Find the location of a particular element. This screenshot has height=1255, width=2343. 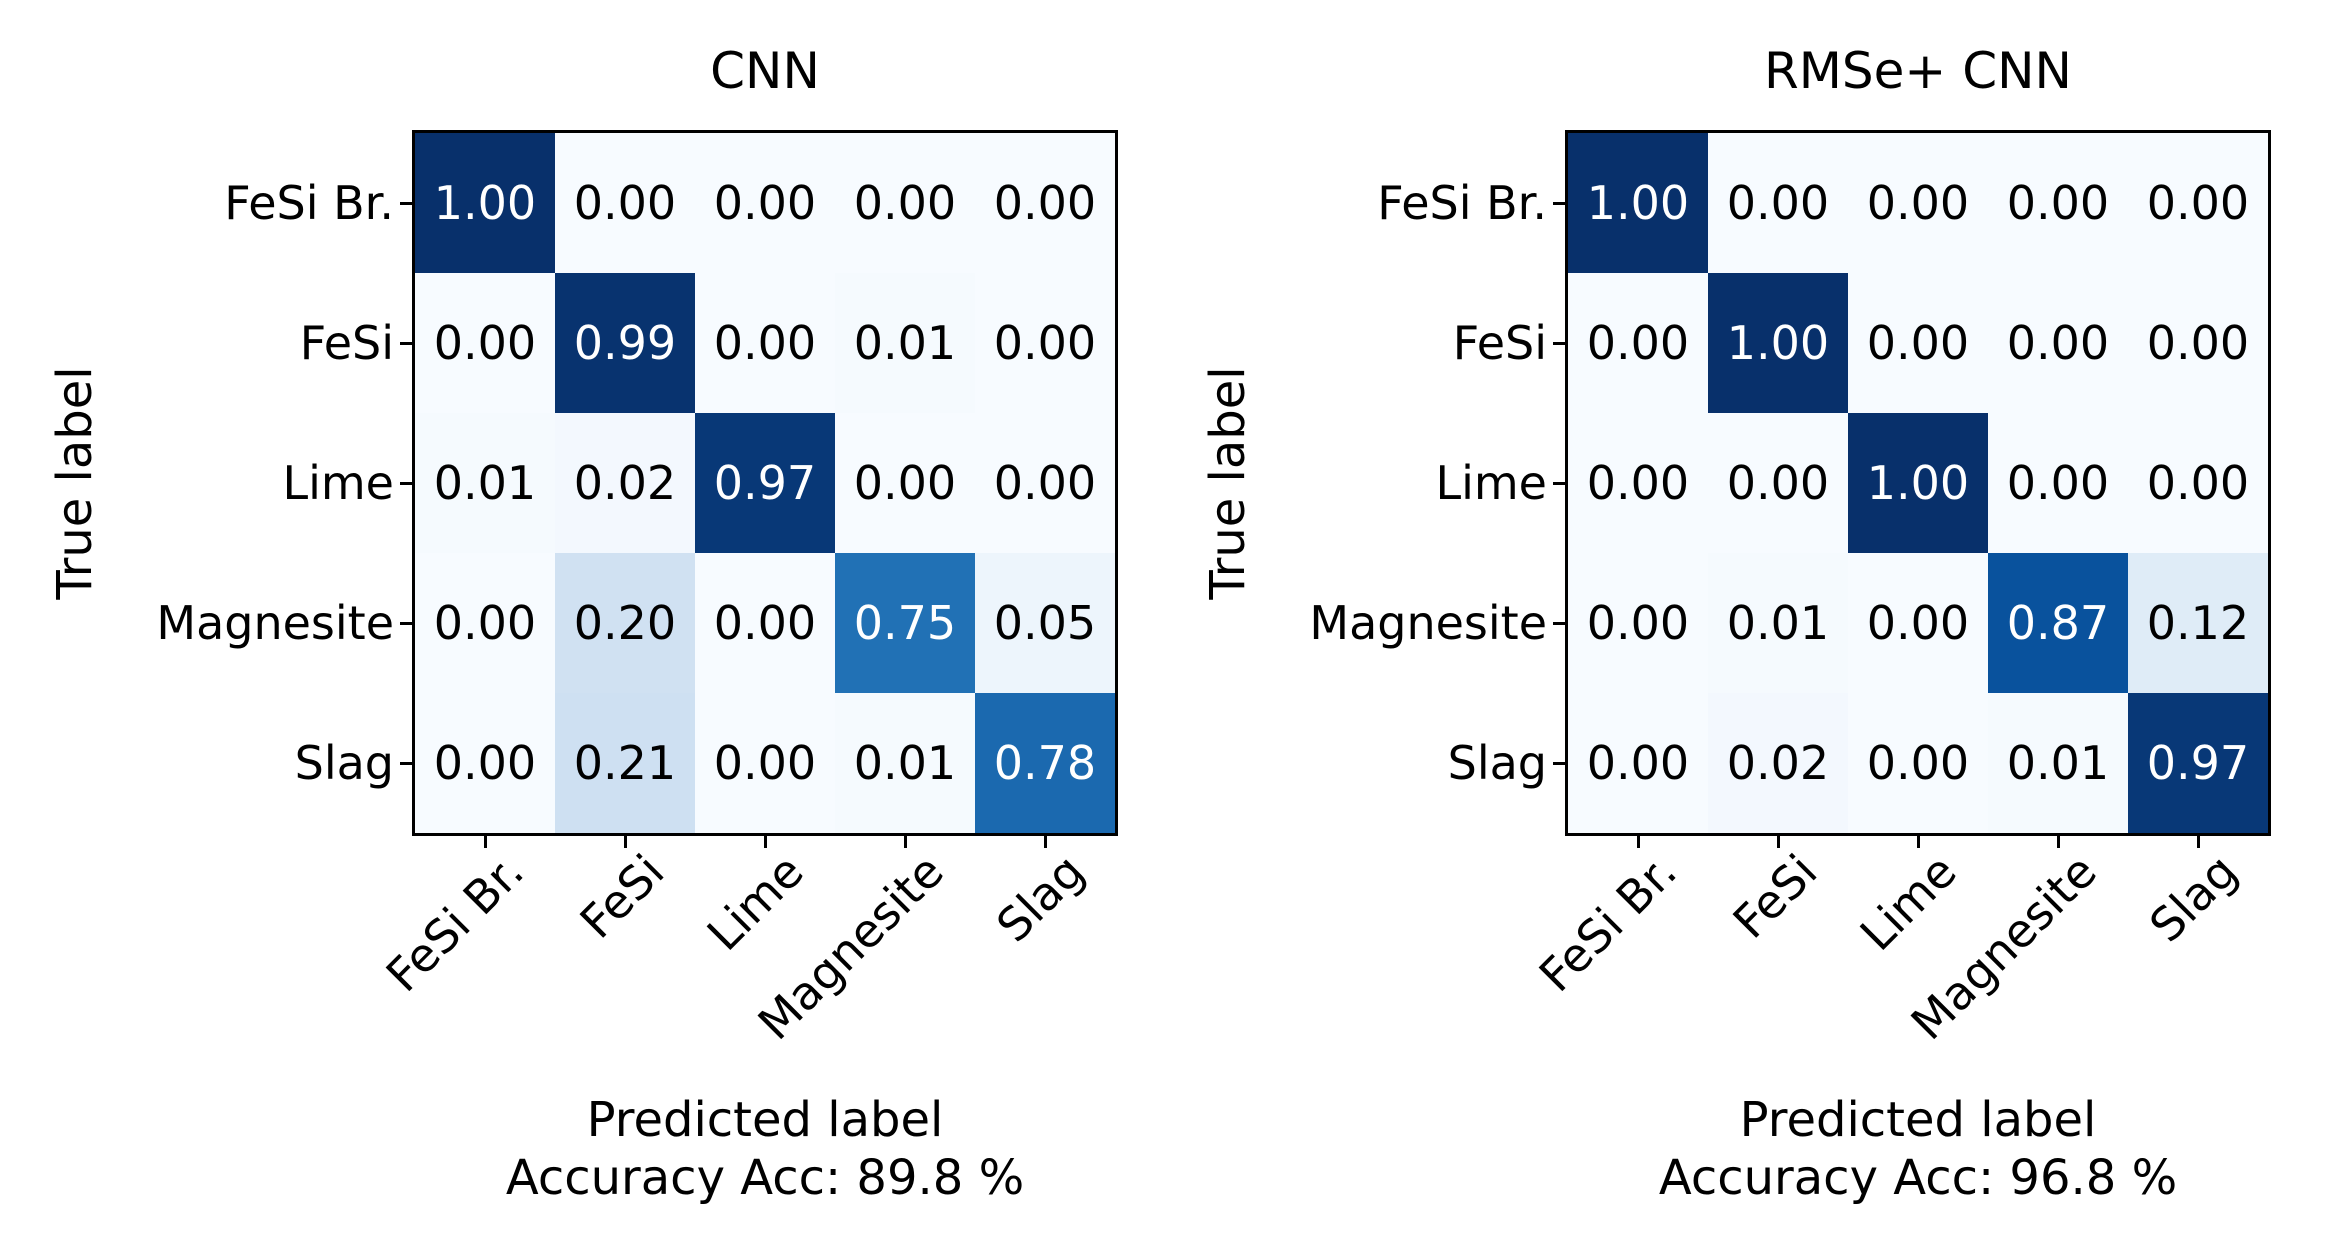

y-tick-label: Lime is located at coordinates (338, 483).